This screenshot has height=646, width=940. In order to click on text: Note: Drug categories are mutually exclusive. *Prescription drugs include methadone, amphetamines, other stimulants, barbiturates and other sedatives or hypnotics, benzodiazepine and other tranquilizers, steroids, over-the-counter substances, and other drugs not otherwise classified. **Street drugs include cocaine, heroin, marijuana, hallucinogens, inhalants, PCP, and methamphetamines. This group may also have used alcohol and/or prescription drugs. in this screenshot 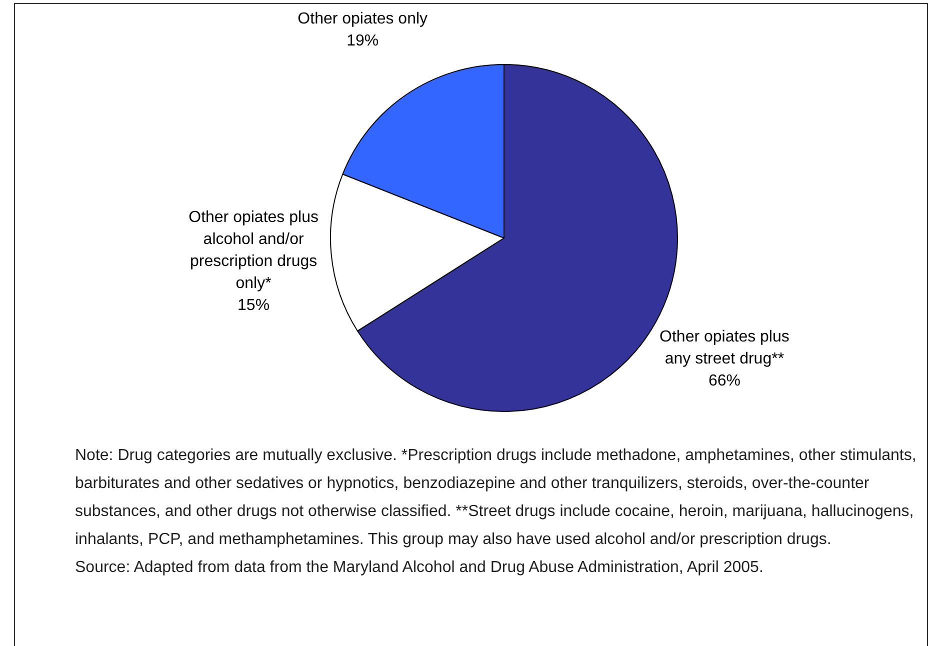, I will do `click(496, 498)`.